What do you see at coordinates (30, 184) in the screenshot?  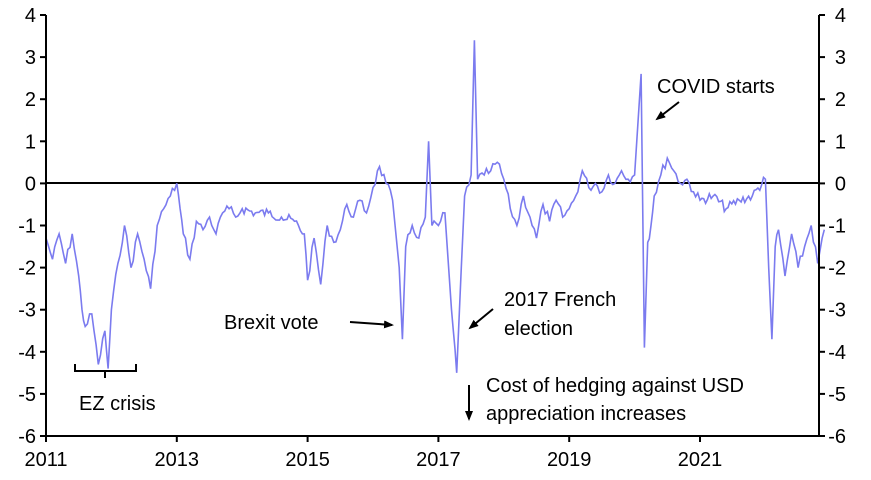 I see `left-y-tick-label: 0` at bounding box center [30, 184].